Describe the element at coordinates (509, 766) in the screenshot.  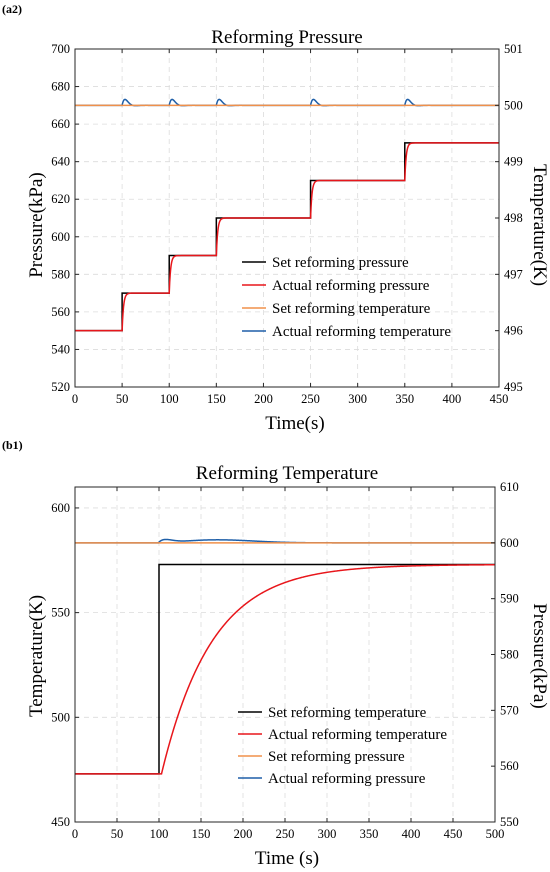
I see `y-tick-label-right: 560` at that location.